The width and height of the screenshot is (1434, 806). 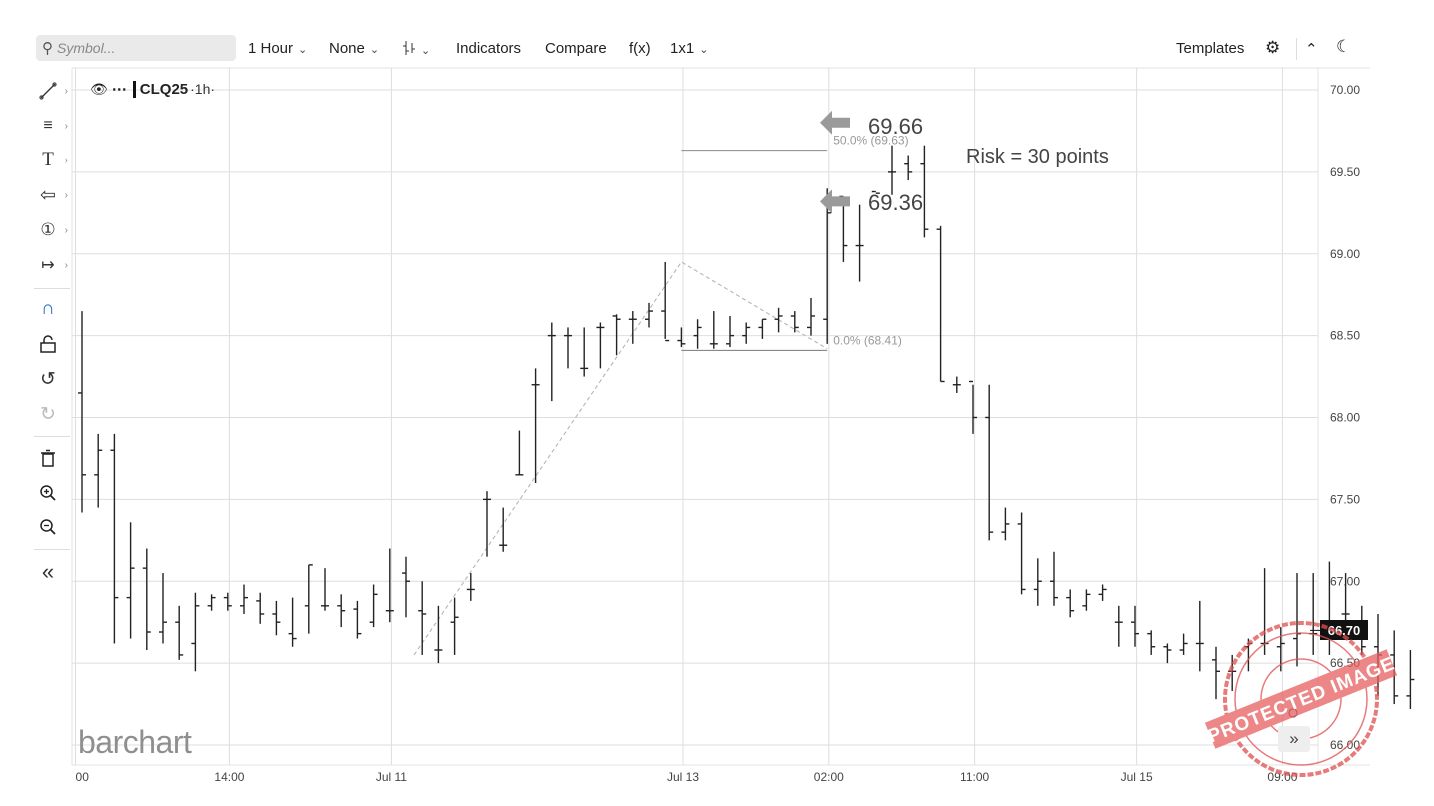 I want to click on x-tick-label: 11:00, so click(x=974, y=777).